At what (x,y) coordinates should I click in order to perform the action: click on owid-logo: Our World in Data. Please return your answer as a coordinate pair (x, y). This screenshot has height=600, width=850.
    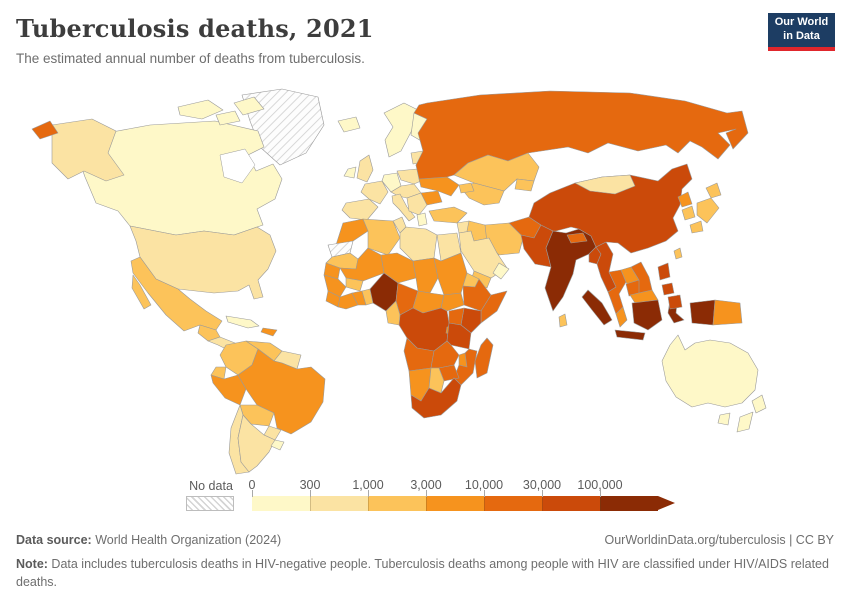
    Looking at the image, I should click on (801, 32).